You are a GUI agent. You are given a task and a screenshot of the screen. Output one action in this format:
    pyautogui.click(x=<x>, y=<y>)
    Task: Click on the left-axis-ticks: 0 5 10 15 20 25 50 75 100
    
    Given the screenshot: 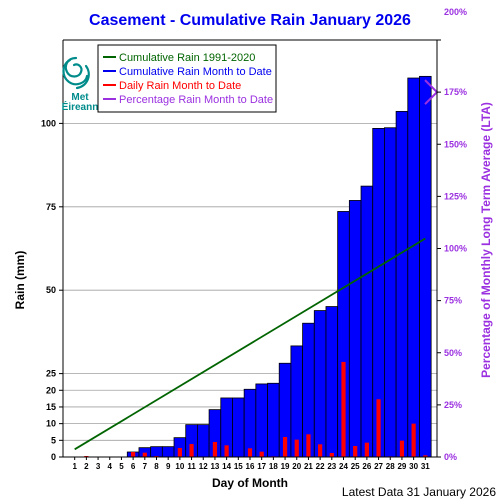 What is the action you would take?
    pyautogui.click(x=52, y=290)
    